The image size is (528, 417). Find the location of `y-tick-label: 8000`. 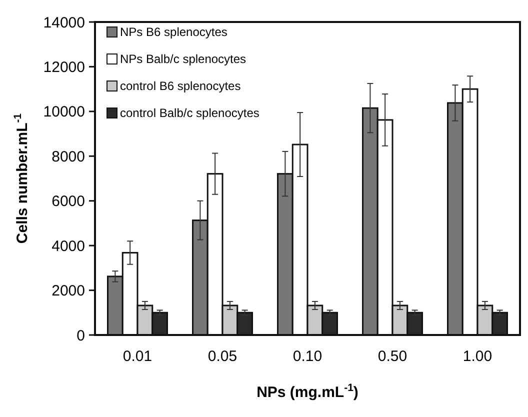

y-tick-label: 8000 is located at coordinates (68, 157).